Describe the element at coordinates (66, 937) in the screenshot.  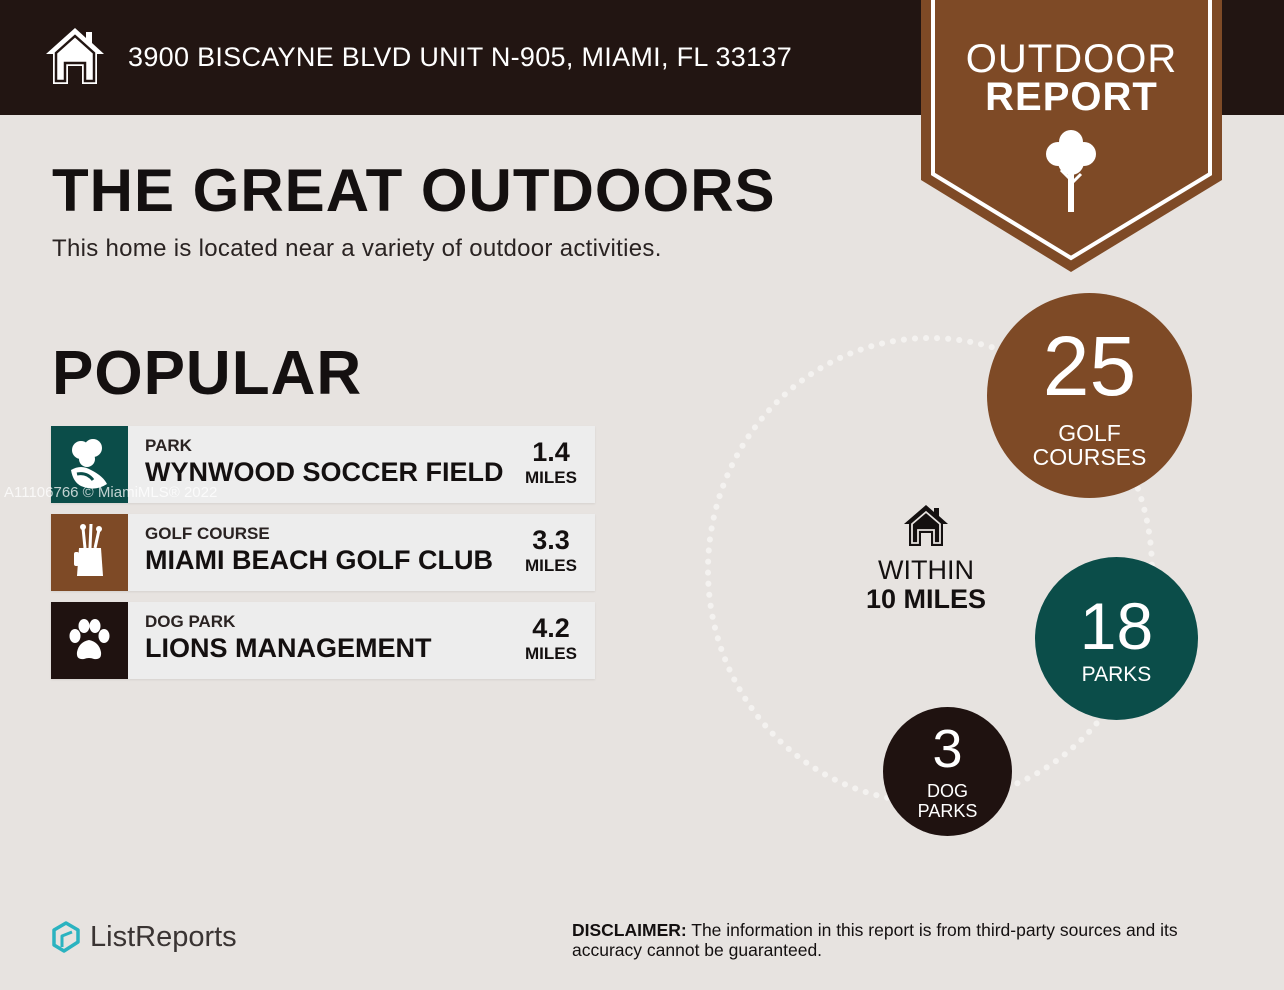
I see `listreports-logo-icon` at that location.